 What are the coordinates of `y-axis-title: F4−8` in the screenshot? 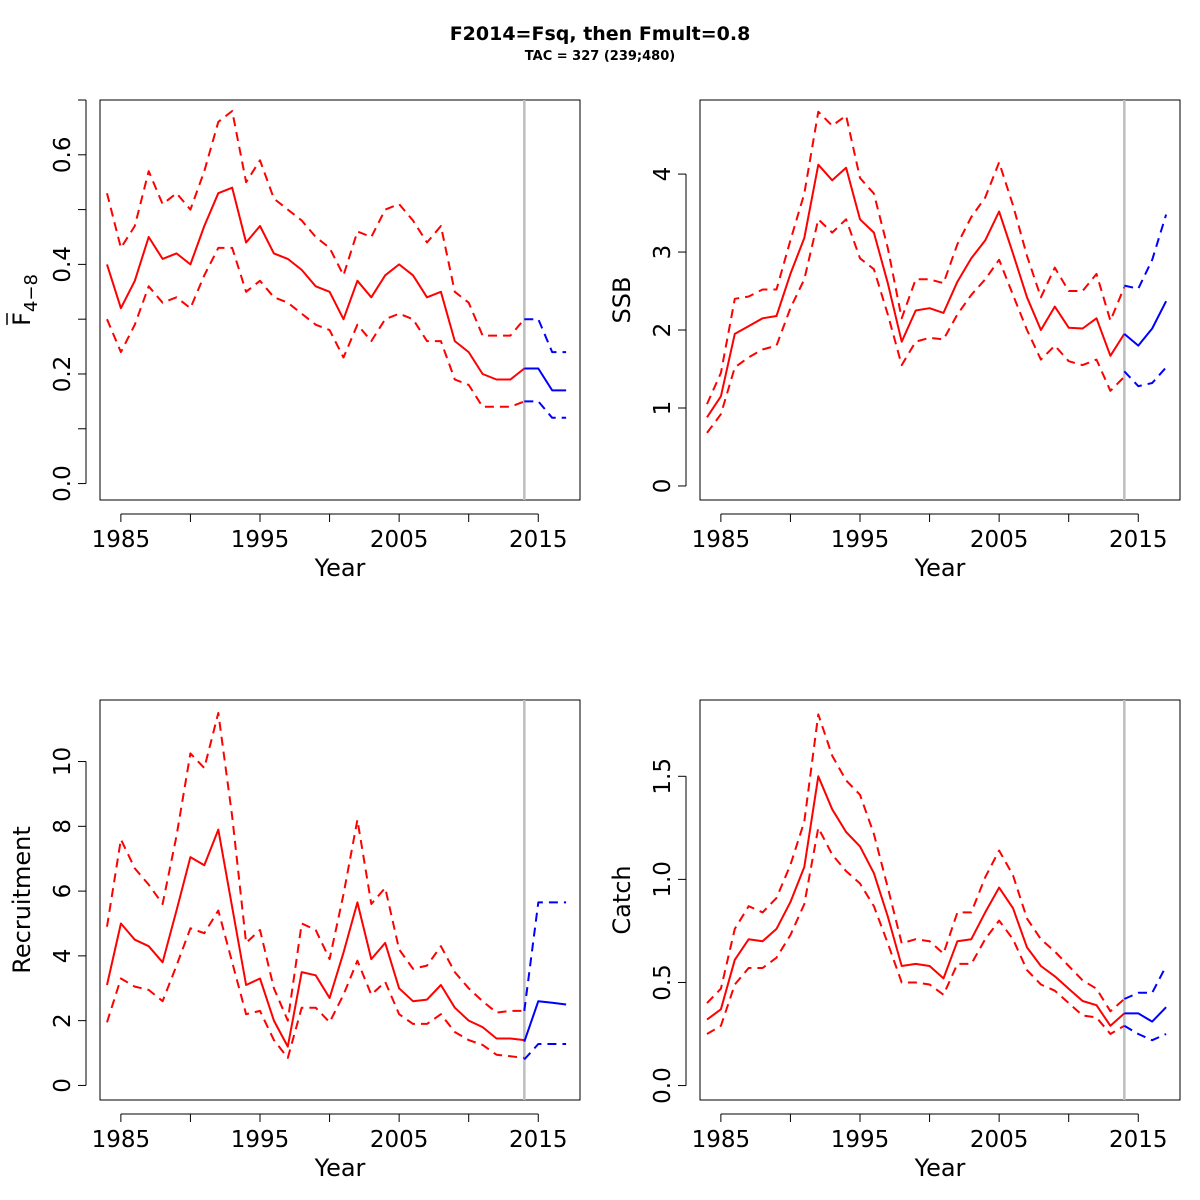 It's located at (25, 300).